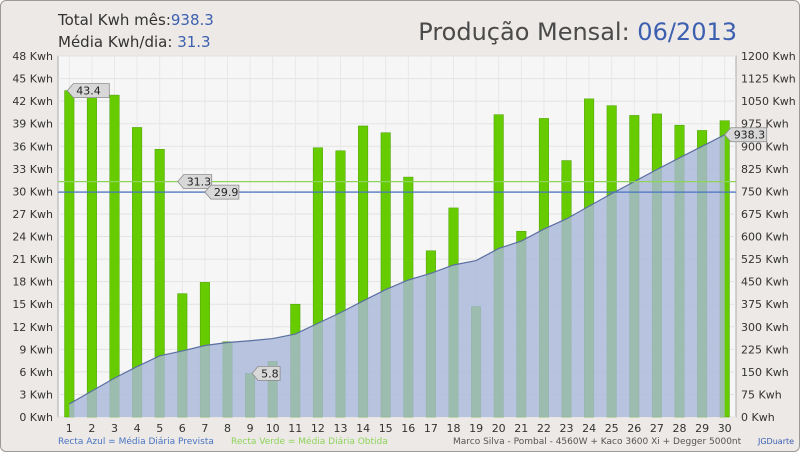  What do you see at coordinates (309, 442) in the screenshot?
I see `footer-green-note: Recta Verde = Média Diária Obtida` at bounding box center [309, 442].